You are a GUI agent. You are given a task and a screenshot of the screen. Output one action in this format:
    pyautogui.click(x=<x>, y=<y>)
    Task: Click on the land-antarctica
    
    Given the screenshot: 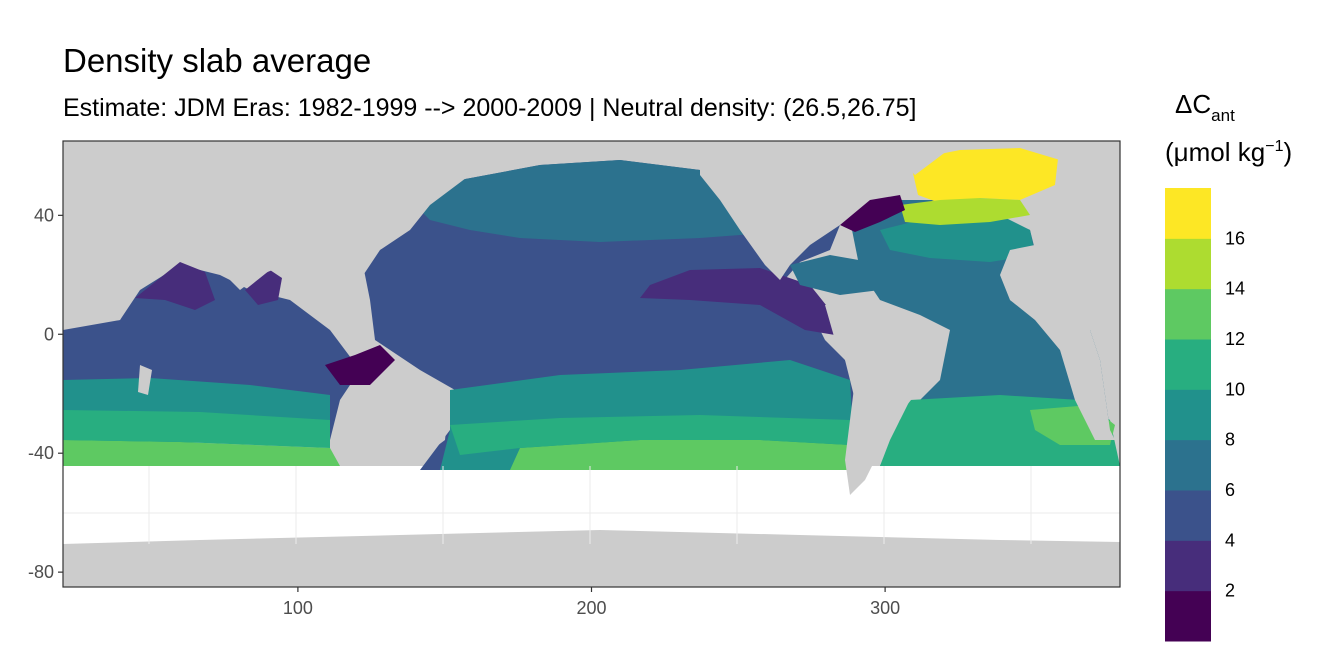 What is the action you would take?
    pyautogui.click(x=591, y=558)
    